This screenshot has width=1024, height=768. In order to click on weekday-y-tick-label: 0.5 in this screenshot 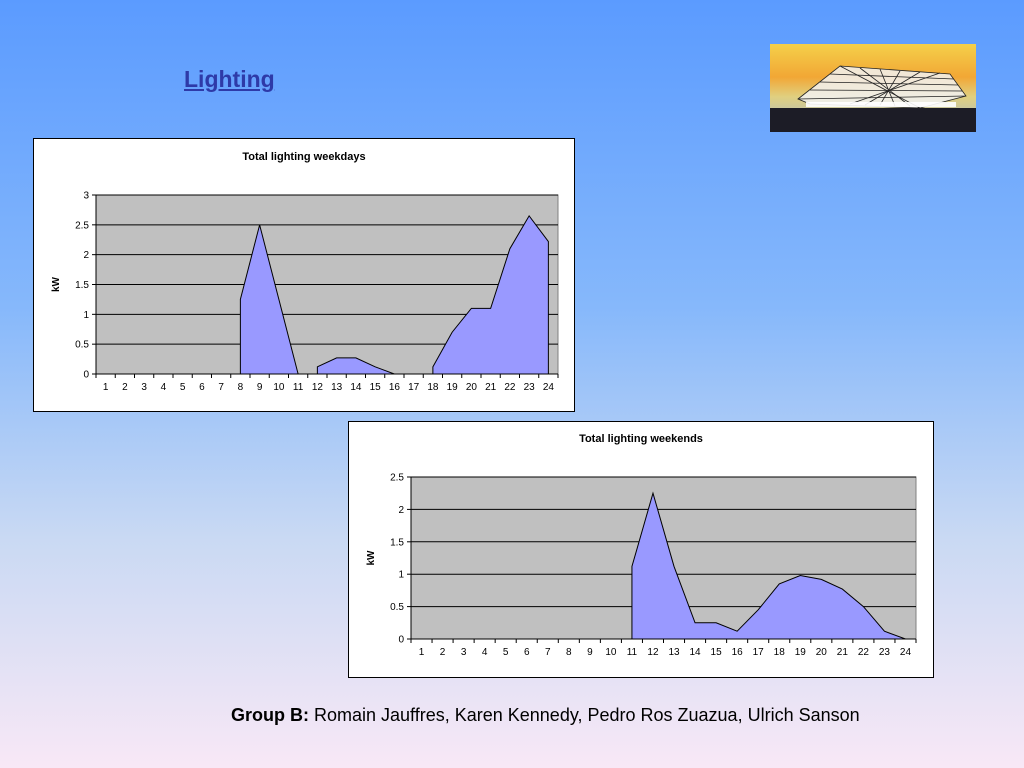, I will do `click(82, 345)`.